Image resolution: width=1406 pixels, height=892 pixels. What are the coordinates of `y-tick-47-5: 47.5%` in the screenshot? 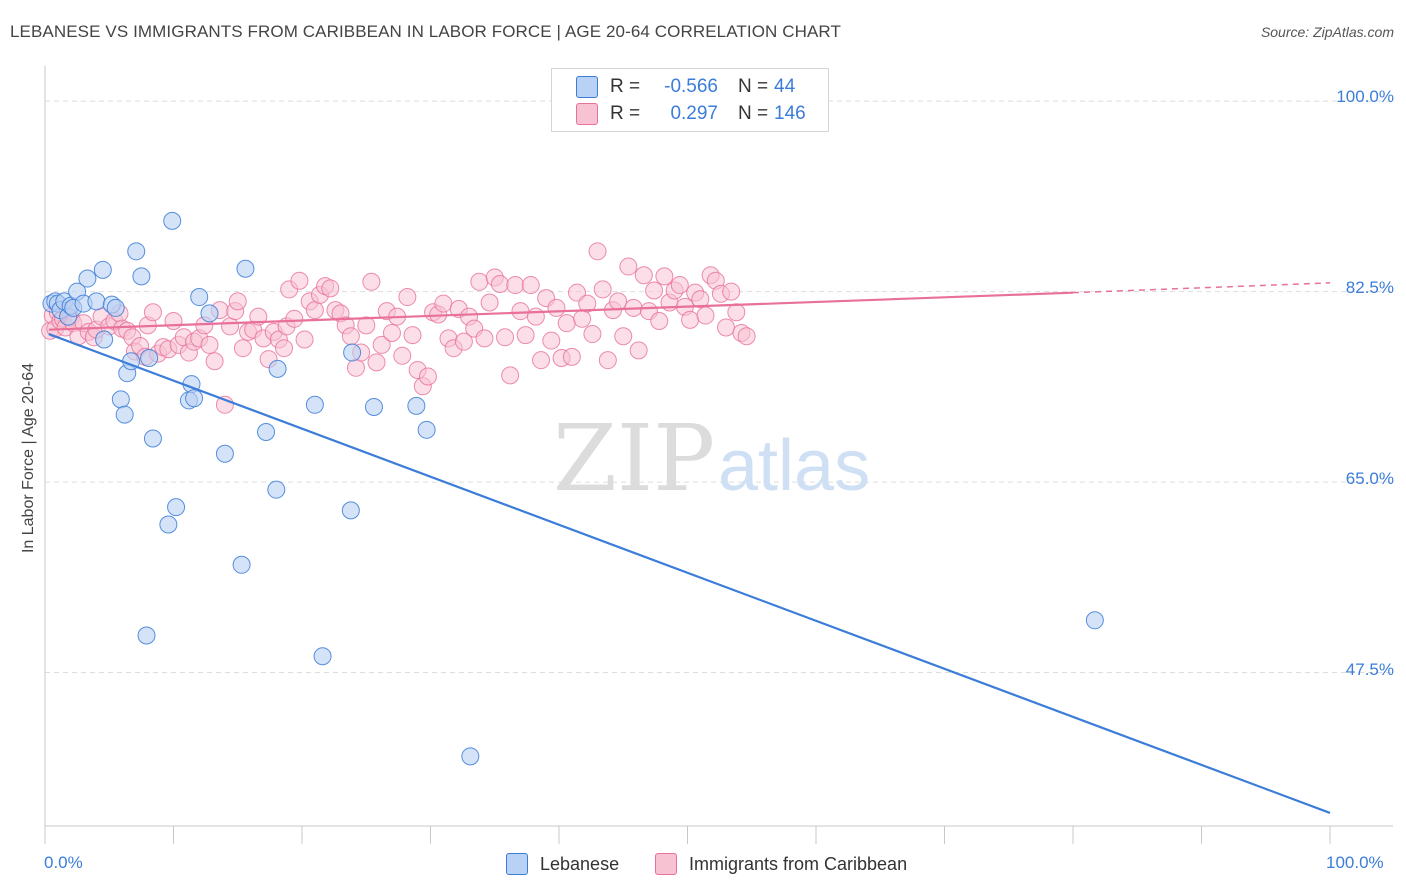 It's located at (1369, 669).